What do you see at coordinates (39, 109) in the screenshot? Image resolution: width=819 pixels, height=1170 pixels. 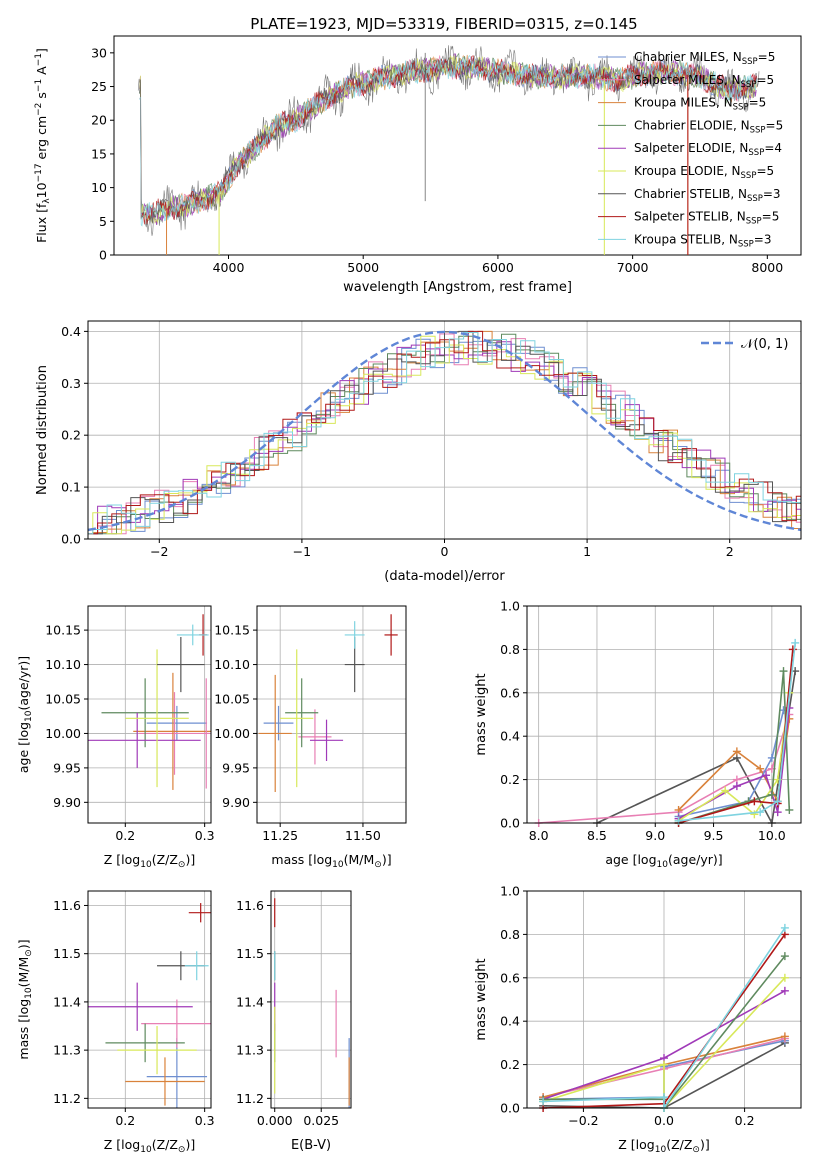 I see `y-axis-label-part: −2` at bounding box center [39, 109].